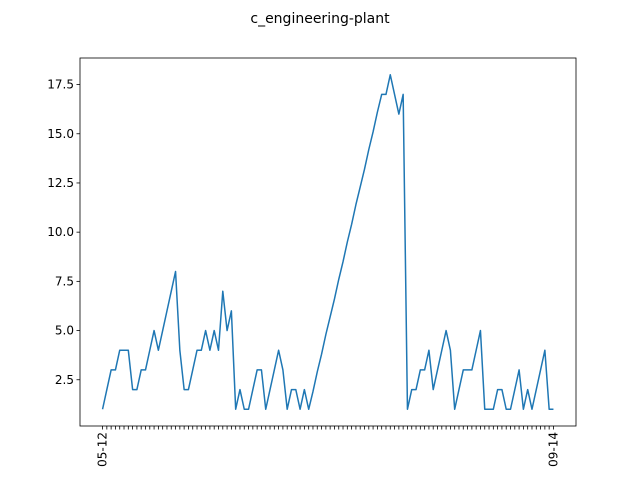 The height and width of the screenshot is (480, 640). What do you see at coordinates (64, 281) in the screenshot?
I see `y-tick-label: 7.5` at bounding box center [64, 281].